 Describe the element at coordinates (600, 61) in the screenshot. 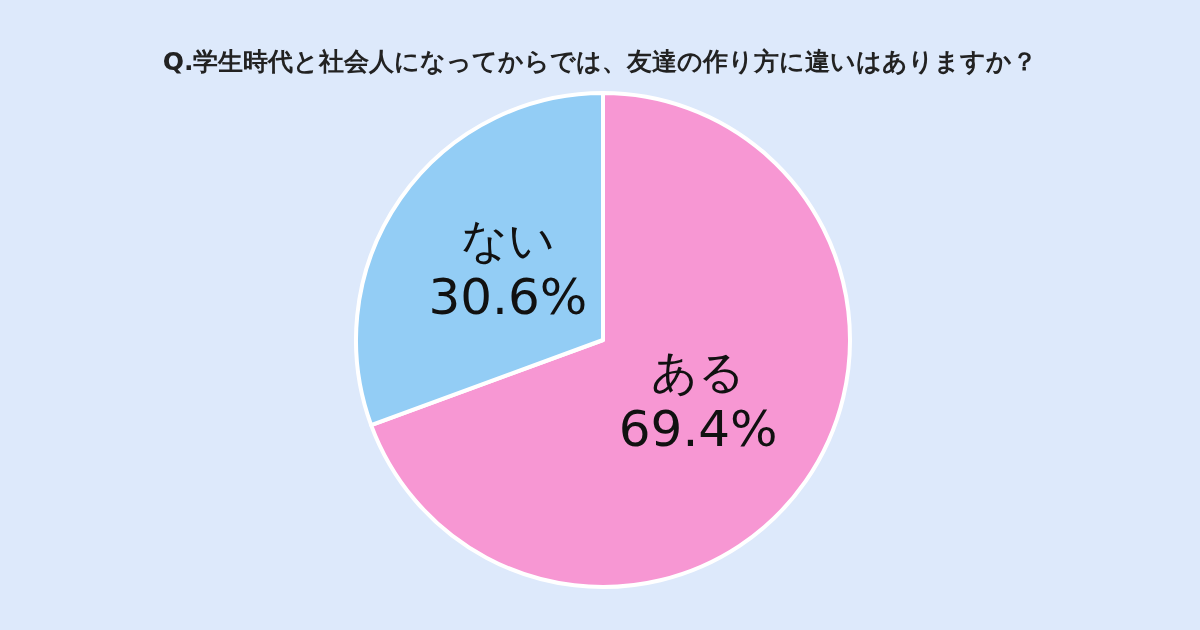

I see `chart-title: Q.学生時代と社会人になってからでは、友達の作り方に違いはありますか？` at that location.